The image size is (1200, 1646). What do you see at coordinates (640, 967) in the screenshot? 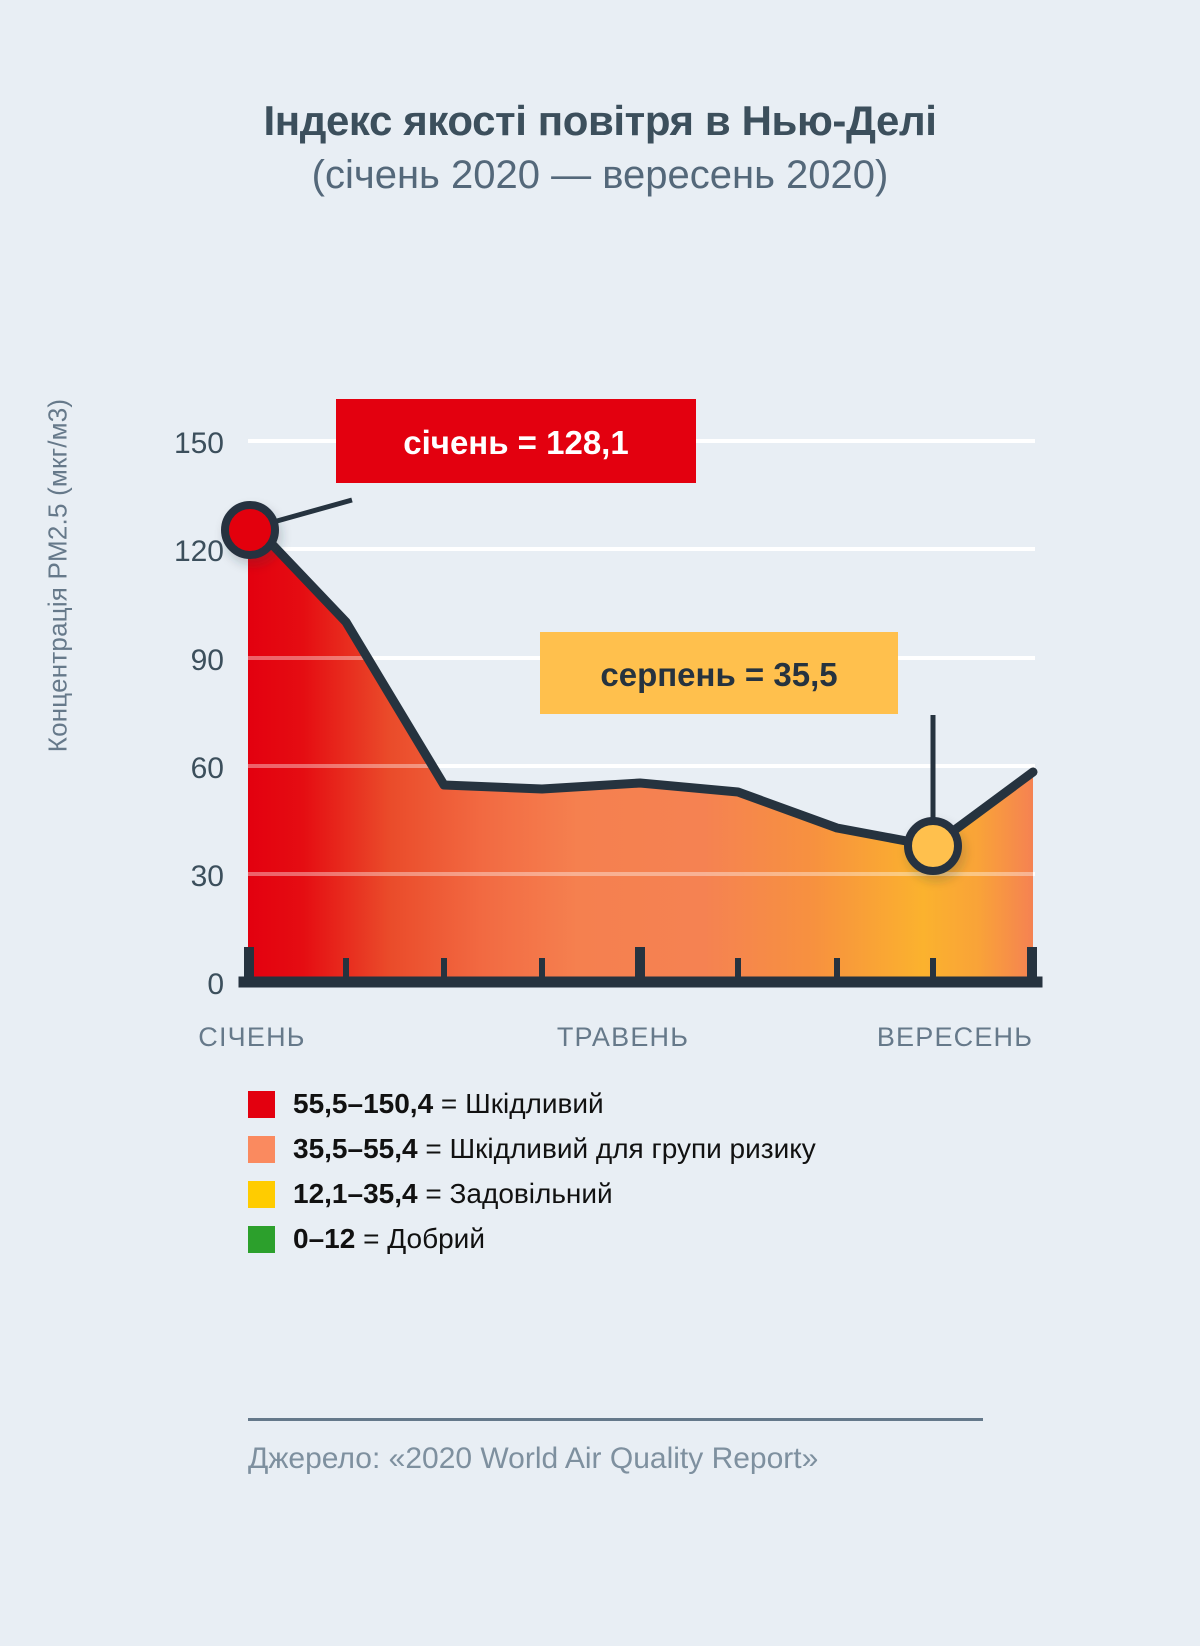
I see `axis-lines` at bounding box center [640, 967].